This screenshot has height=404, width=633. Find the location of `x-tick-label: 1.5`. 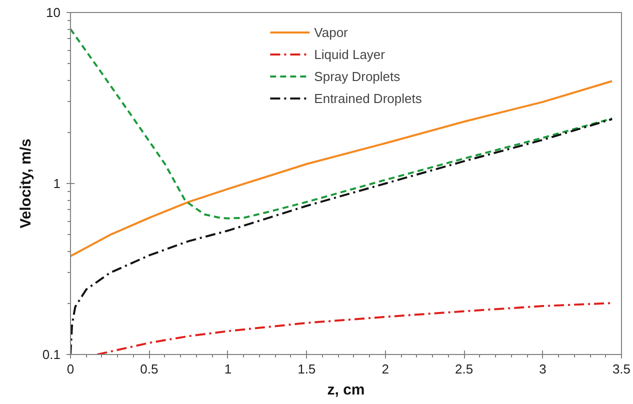

x-tick-label: 1.5 is located at coordinates (307, 369).